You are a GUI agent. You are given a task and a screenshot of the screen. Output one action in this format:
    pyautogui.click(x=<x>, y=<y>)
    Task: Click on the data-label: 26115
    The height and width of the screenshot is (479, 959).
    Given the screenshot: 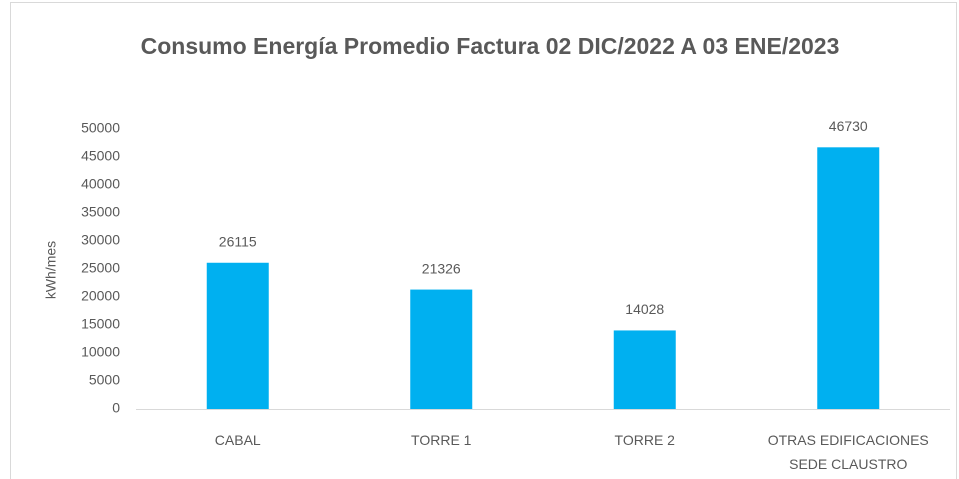 What is the action you would take?
    pyautogui.click(x=238, y=241)
    